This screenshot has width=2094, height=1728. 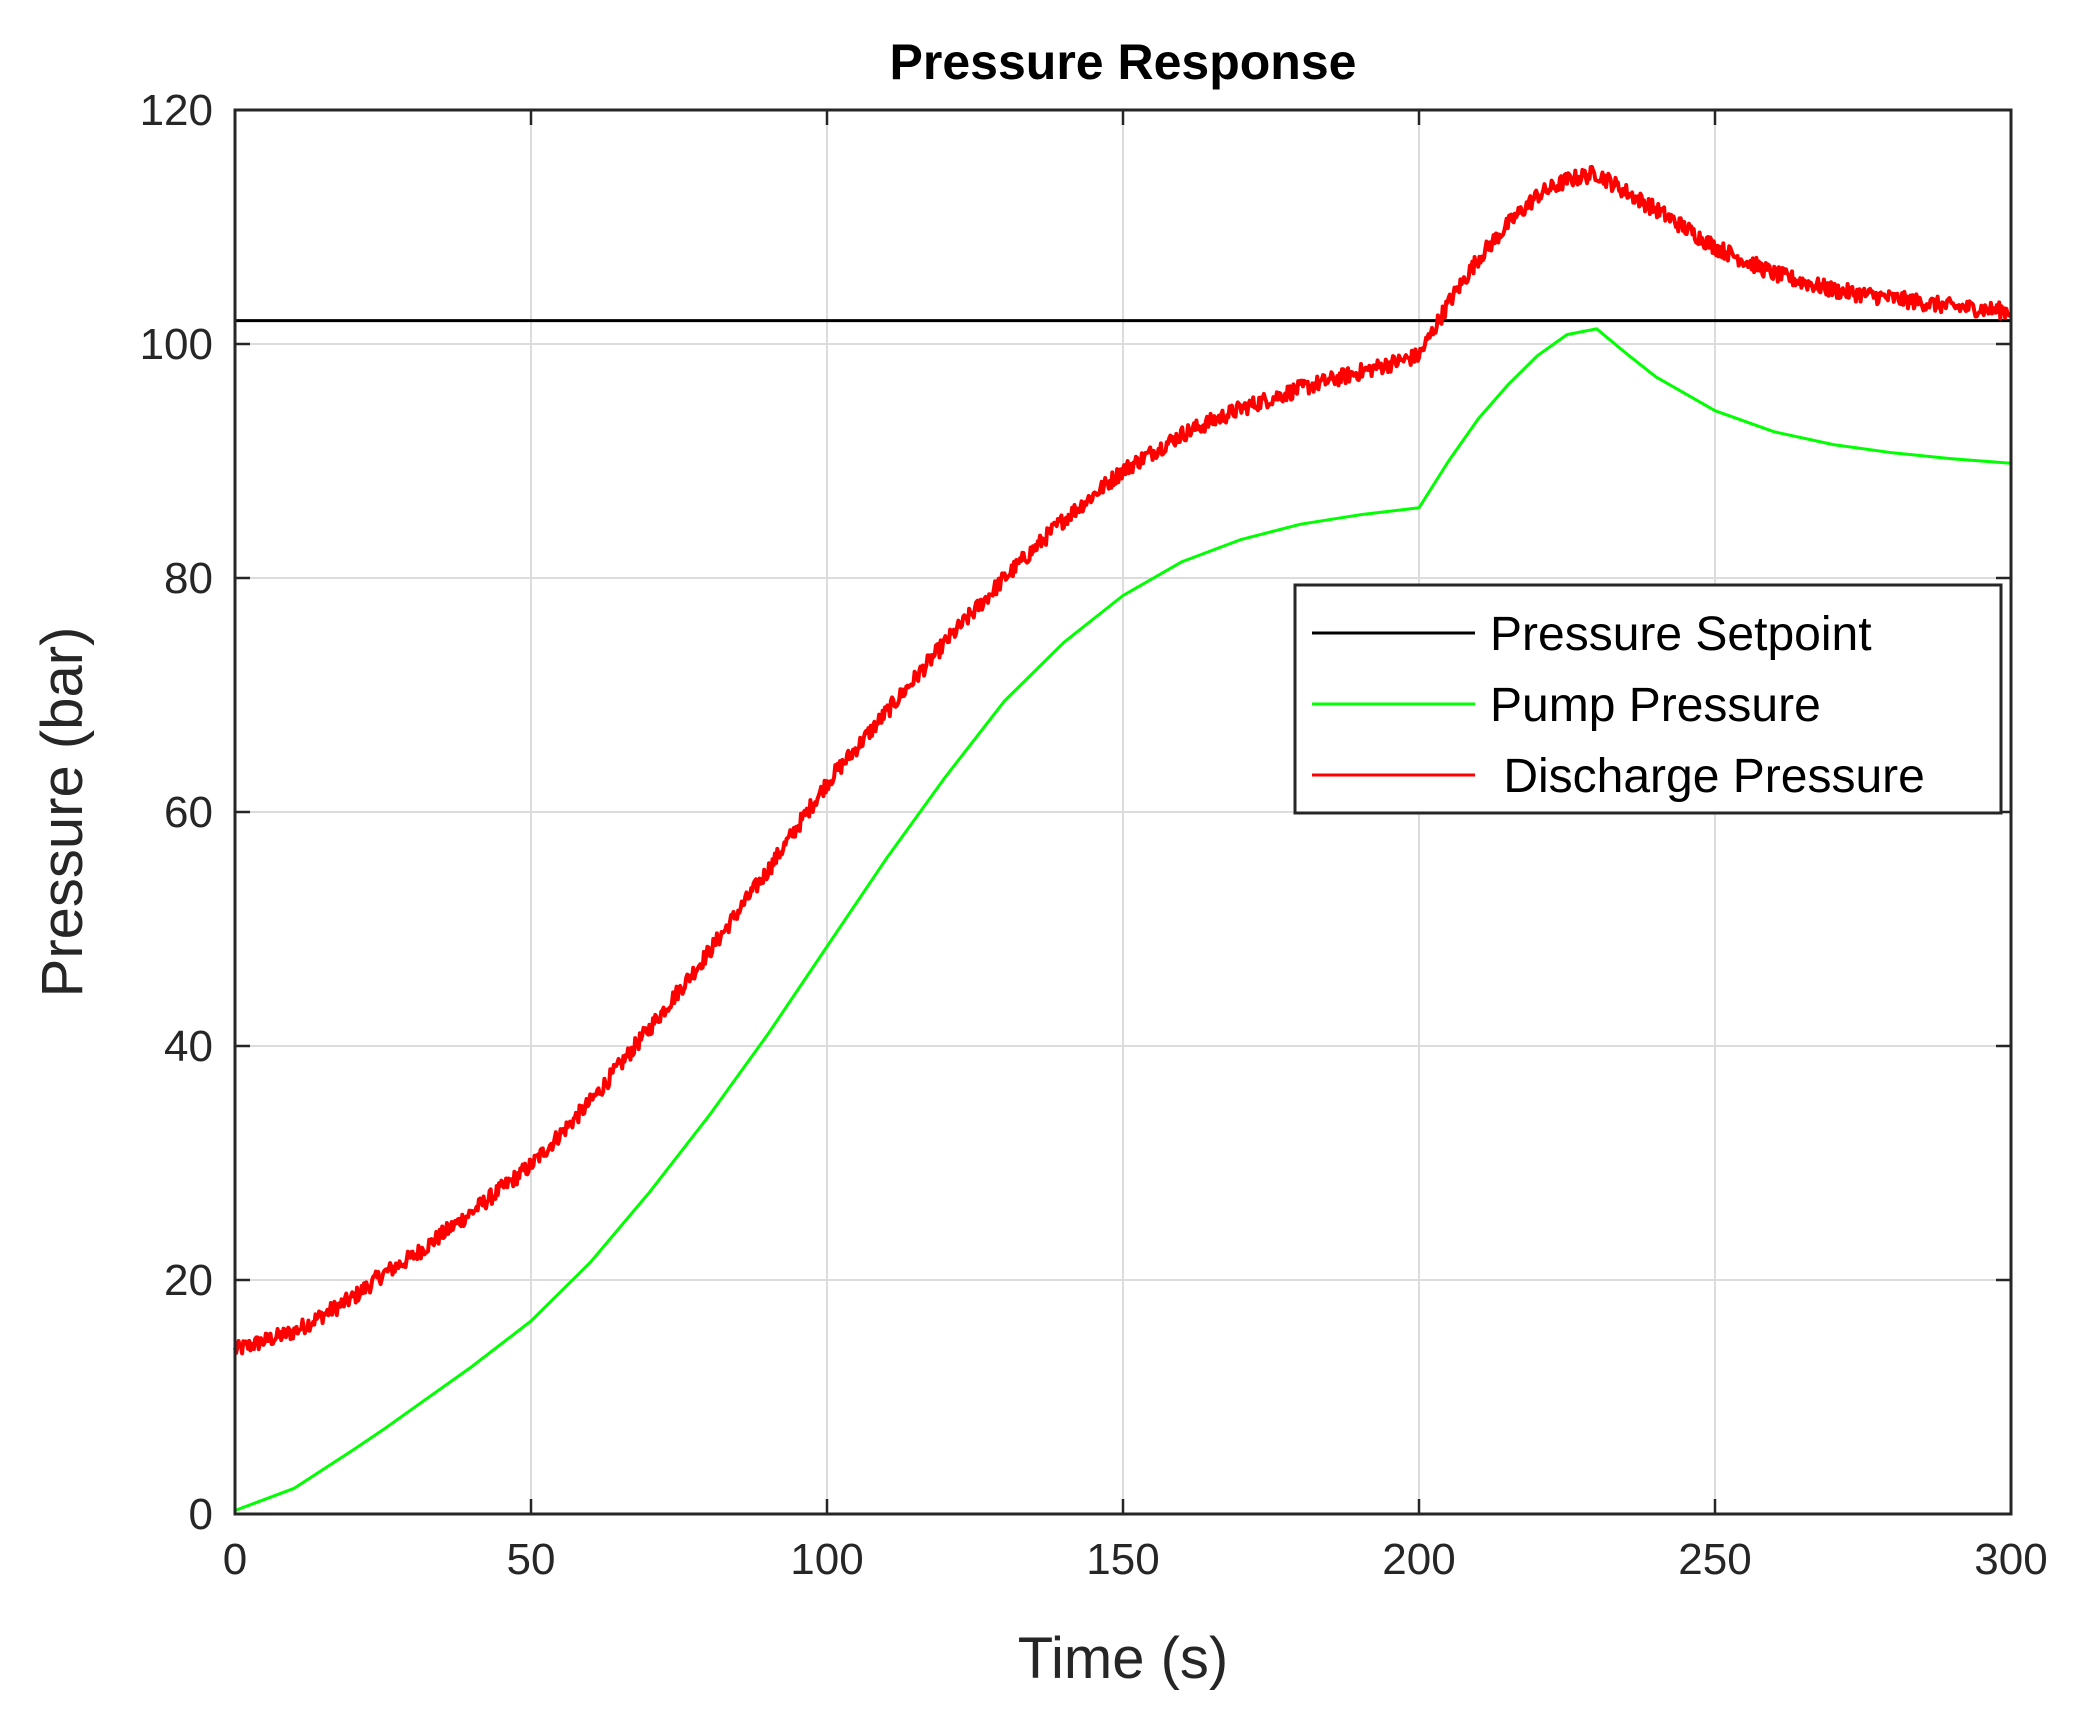 What do you see at coordinates (62, 812) in the screenshot?
I see `y-axis-label: Pressure (bar)` at bounding box center [62, 812].